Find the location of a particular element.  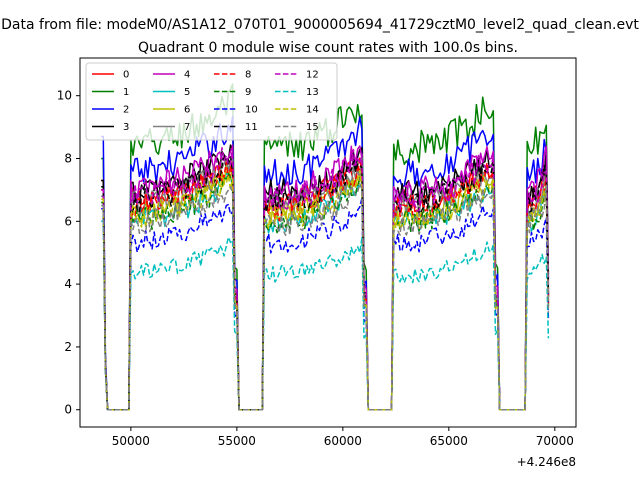

x-axis: 50000 55000 60000 65000 70000 is located at coordinates (343, 437).